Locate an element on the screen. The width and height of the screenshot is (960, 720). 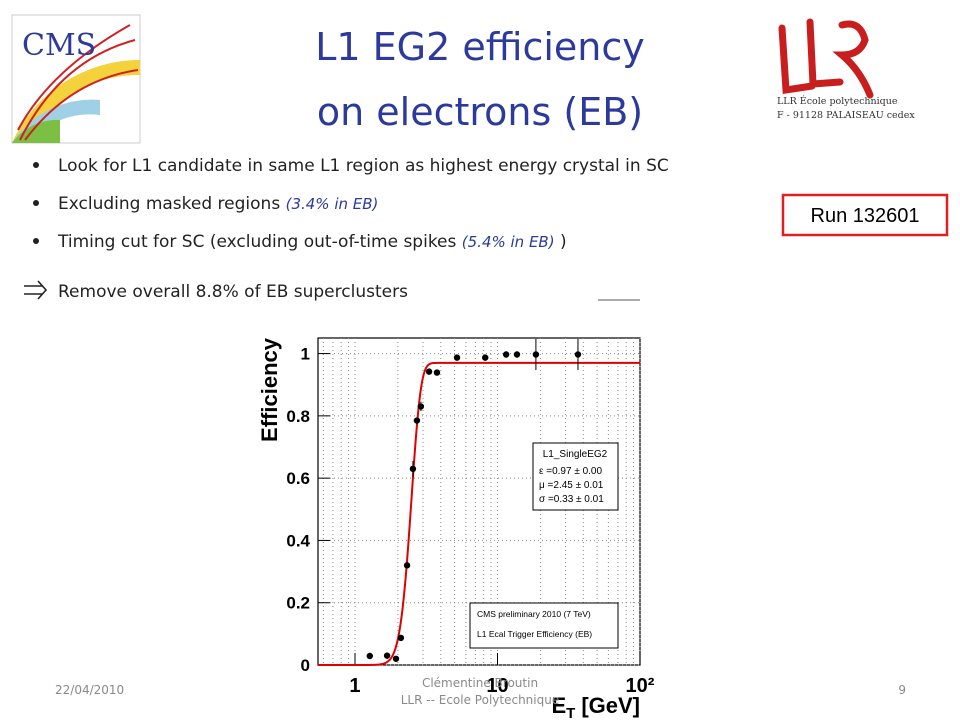
conclusion: Remove overall 8.8% of EB superclusters is located at coordinates (233, 292).